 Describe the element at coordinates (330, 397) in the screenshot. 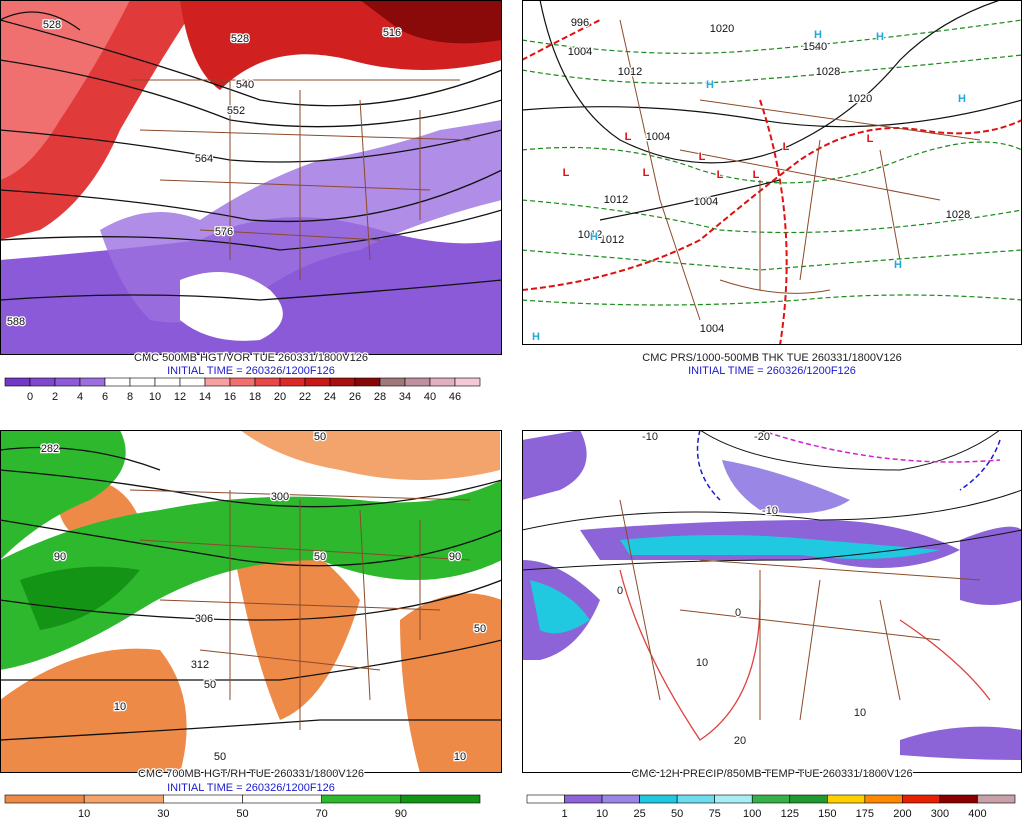

I see `colorbar-label: 24` at that location.